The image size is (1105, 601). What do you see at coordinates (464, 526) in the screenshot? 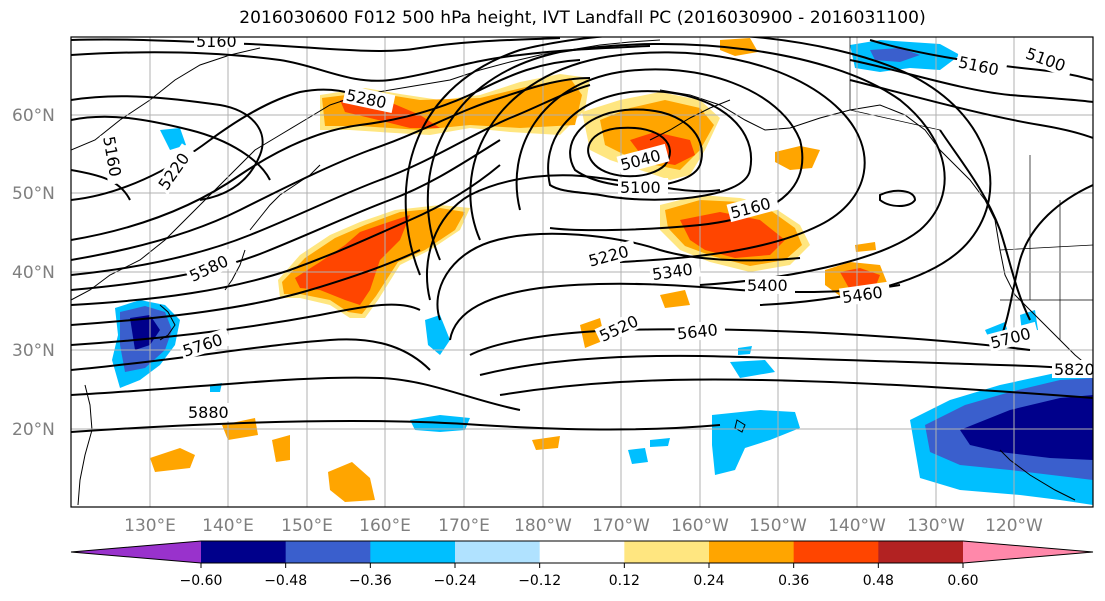
I see `lon-label: 170°E` at bounding box center [464, 526].